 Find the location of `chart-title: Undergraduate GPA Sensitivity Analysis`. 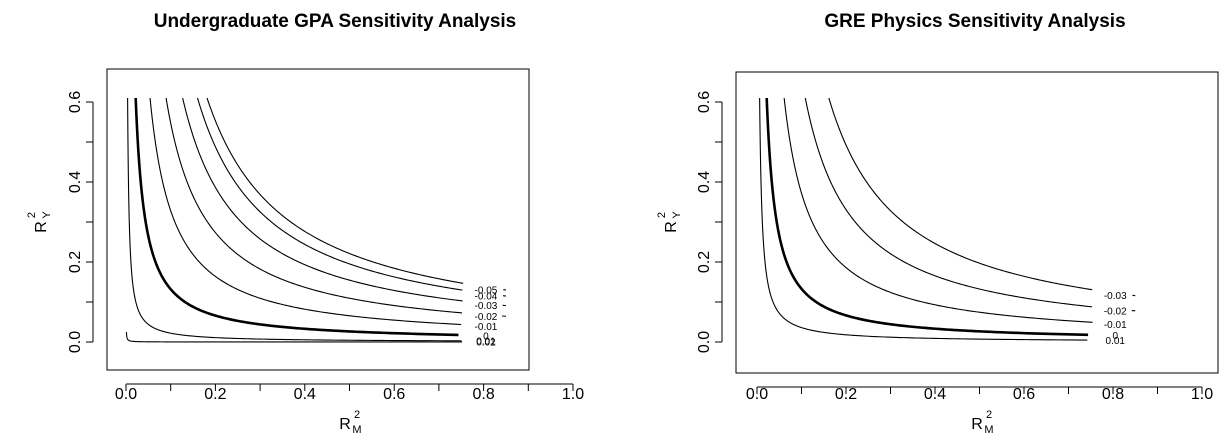

chart-title: Undergraduate GPA Sensitivity Analysis is located at coordinates (335, 21).